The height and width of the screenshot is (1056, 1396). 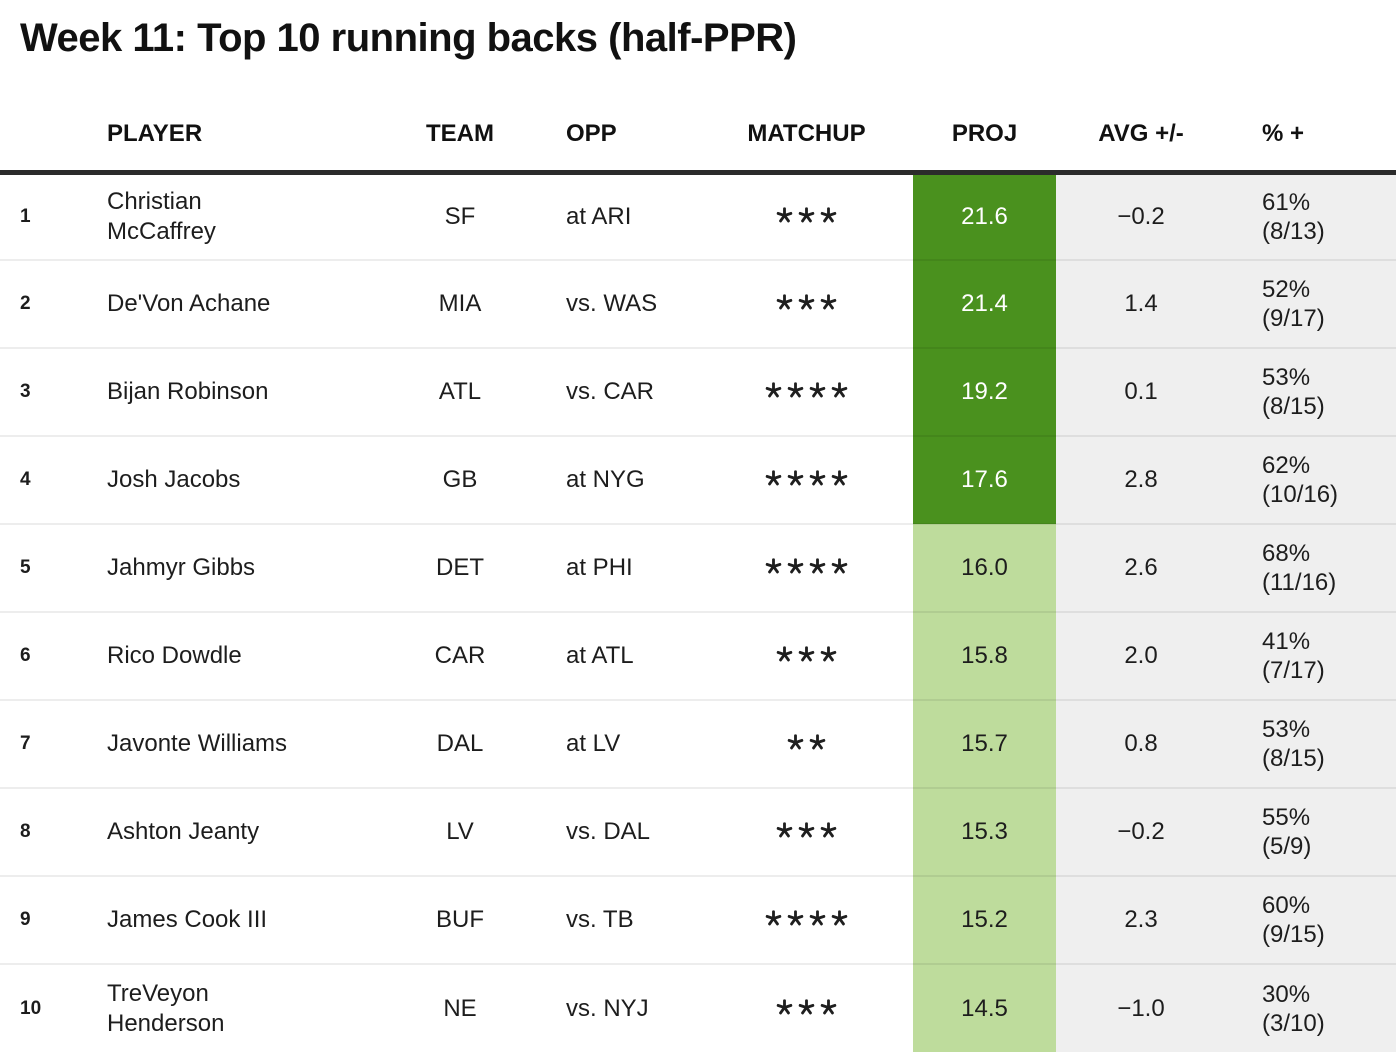 I want to click on player-name: Christian McCaffrey, so click(x=161, y=216).